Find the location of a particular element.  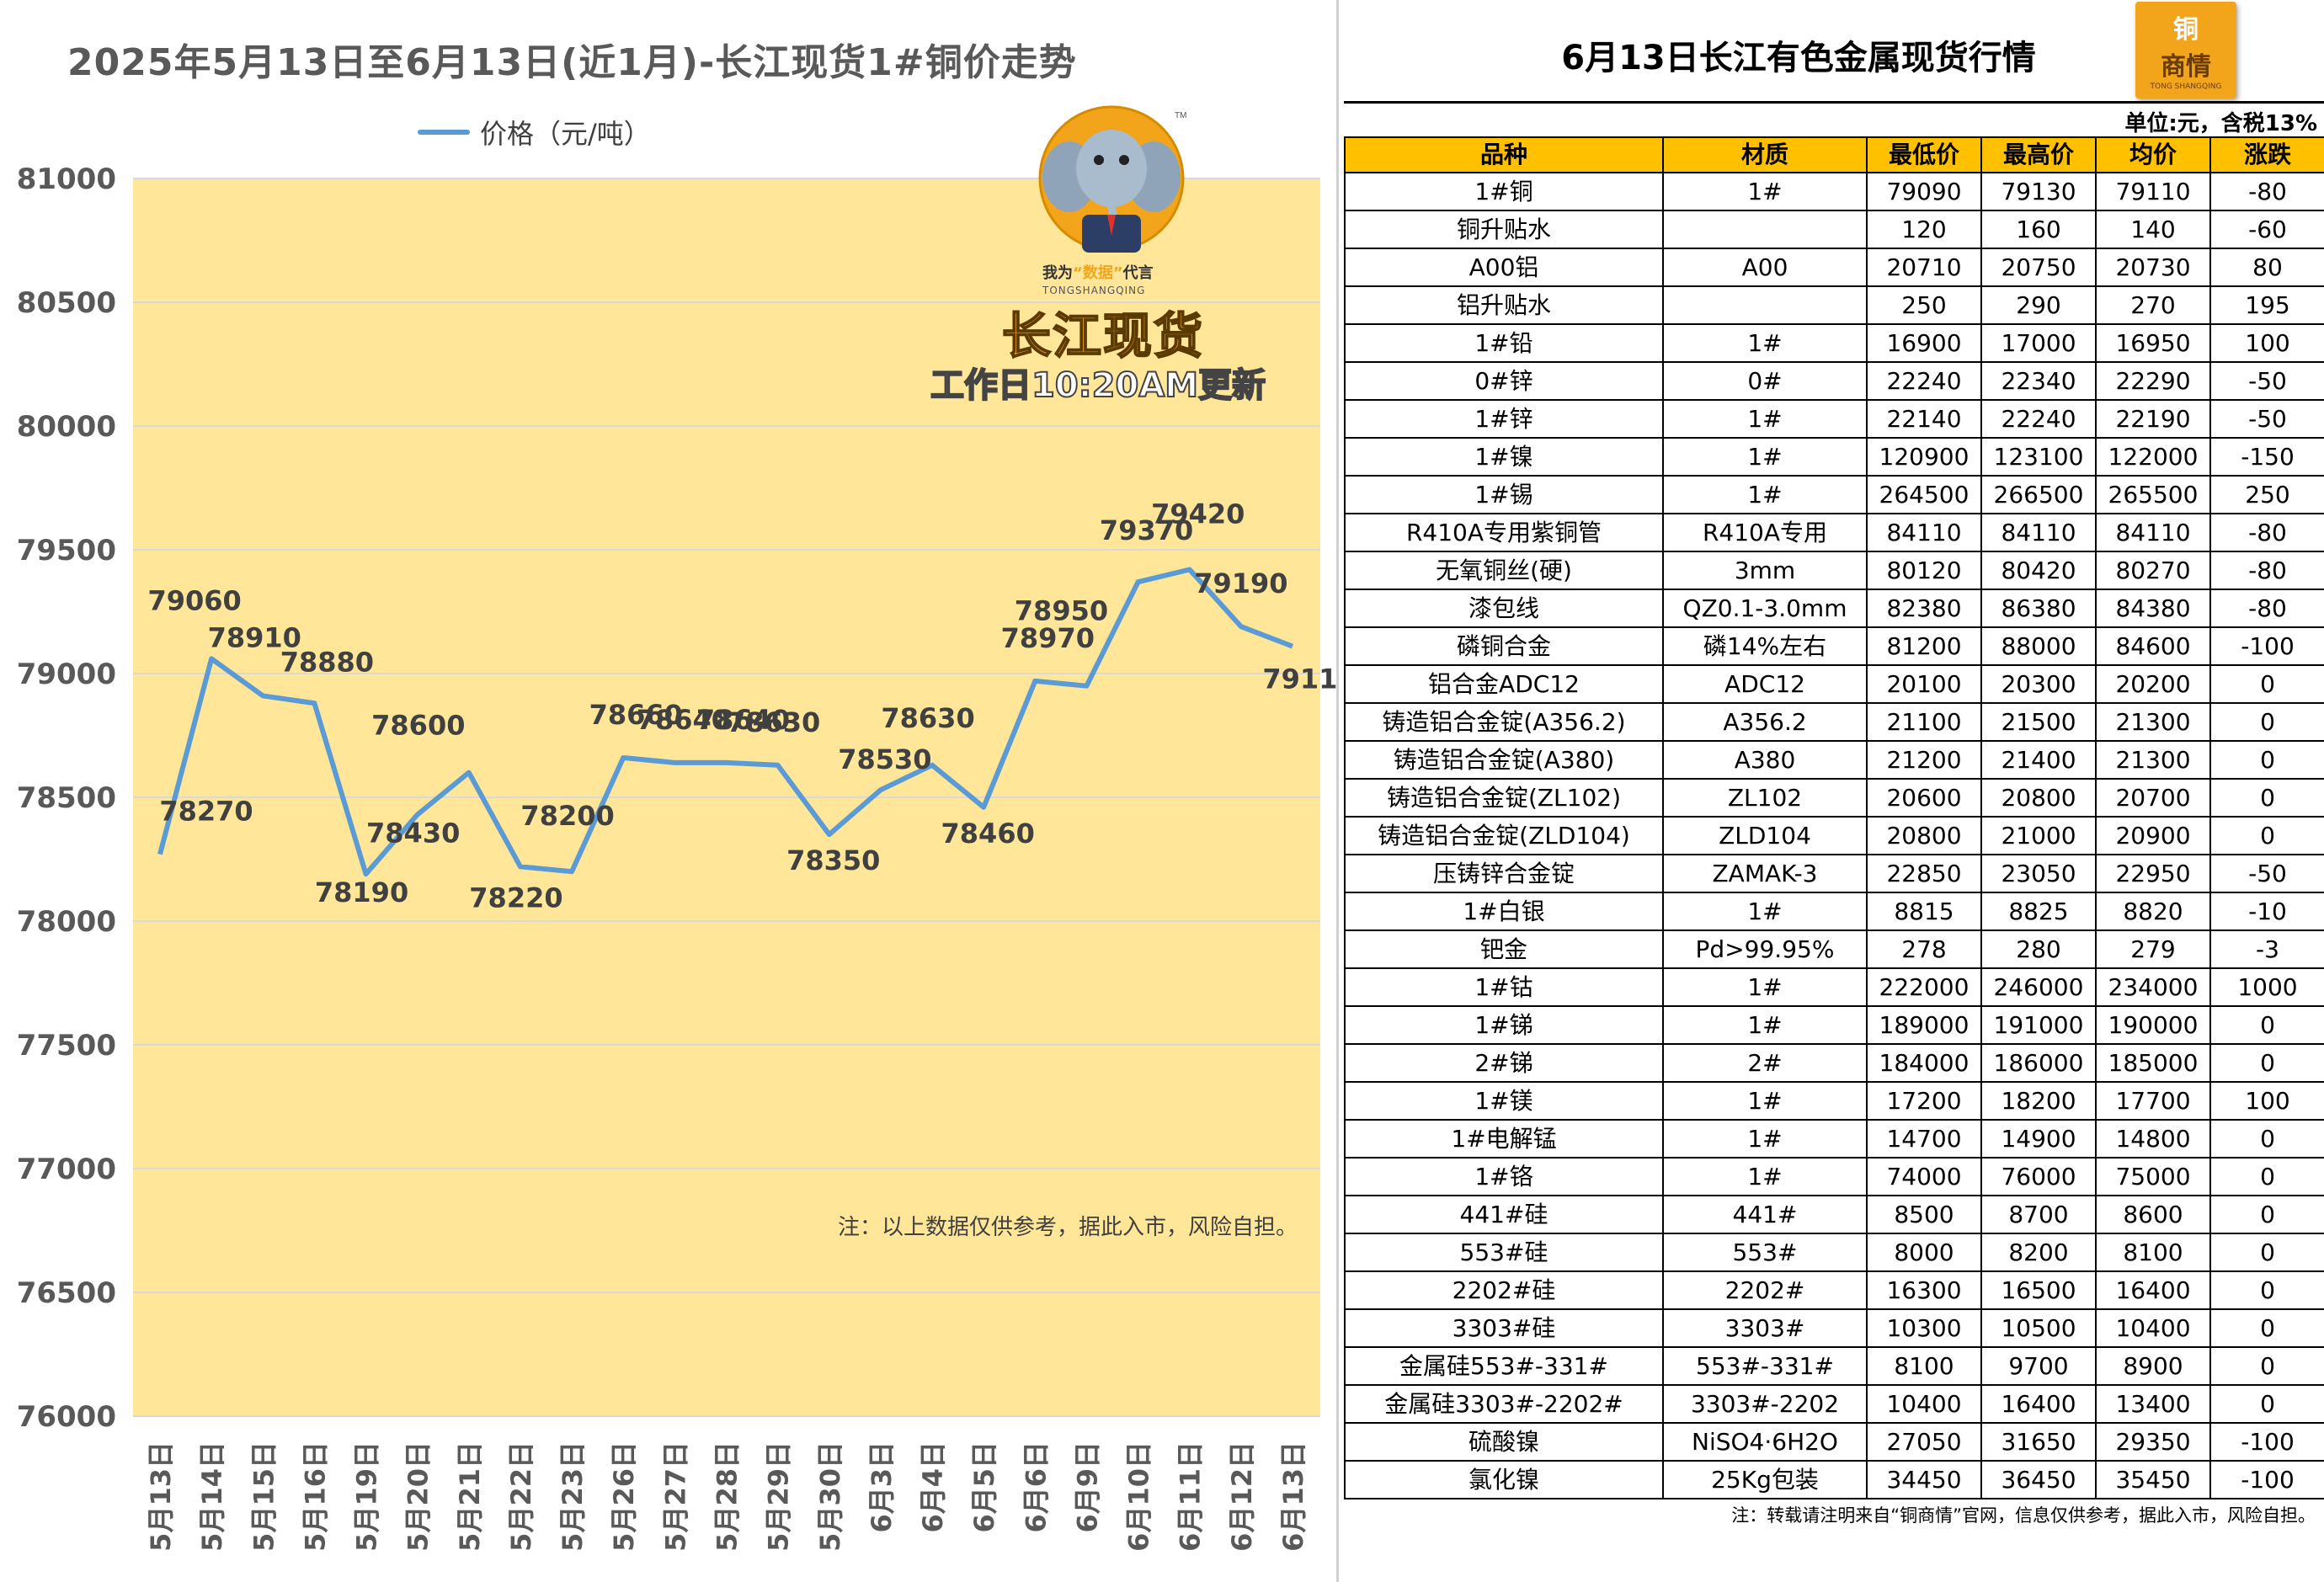

cell-avg: 20700 is located at coordinates (2153, 798).